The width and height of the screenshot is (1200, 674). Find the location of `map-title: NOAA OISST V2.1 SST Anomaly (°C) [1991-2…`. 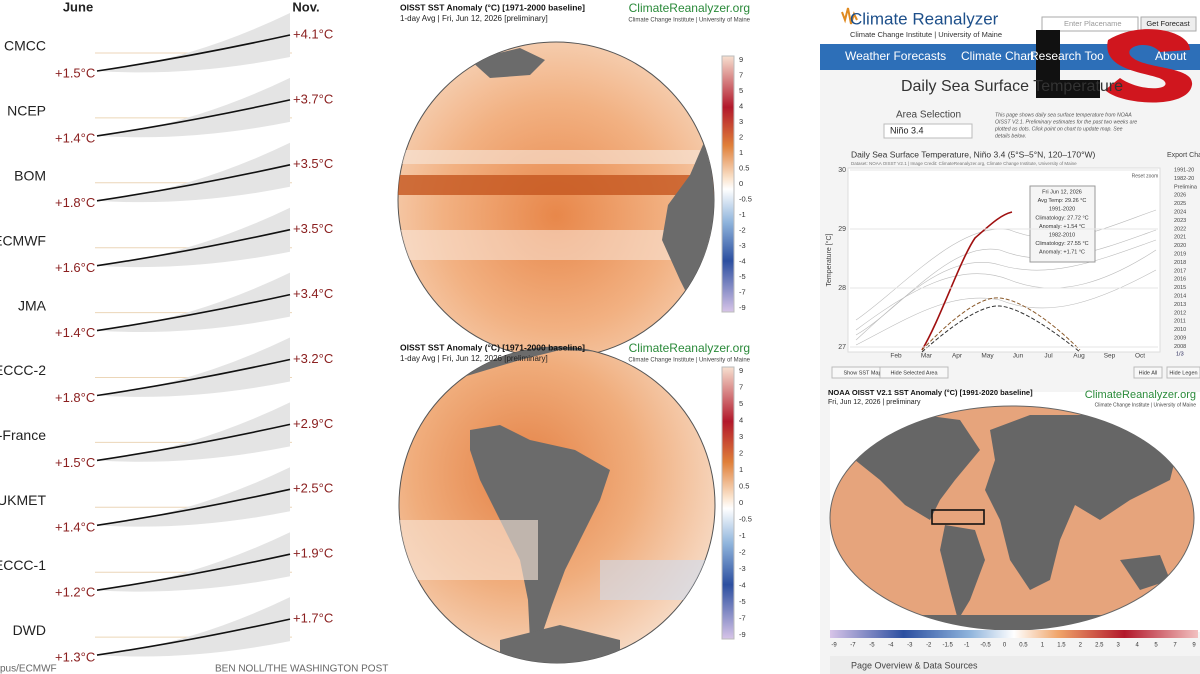

map-title: NOAA OISST V2.1 SST Anomaly (°C) [1991-2… is located at coordinates (930, 392).